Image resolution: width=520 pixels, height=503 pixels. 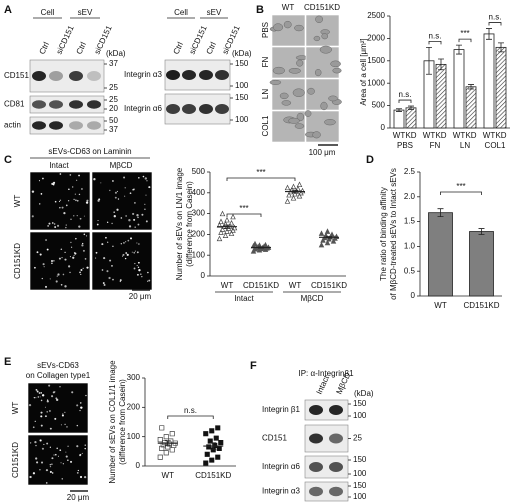 What do you see at coordinates (89, 151) in the screenshot?
I see `image-title: sEVs-CD63 on Laminin` at bounding box center [89, 151].